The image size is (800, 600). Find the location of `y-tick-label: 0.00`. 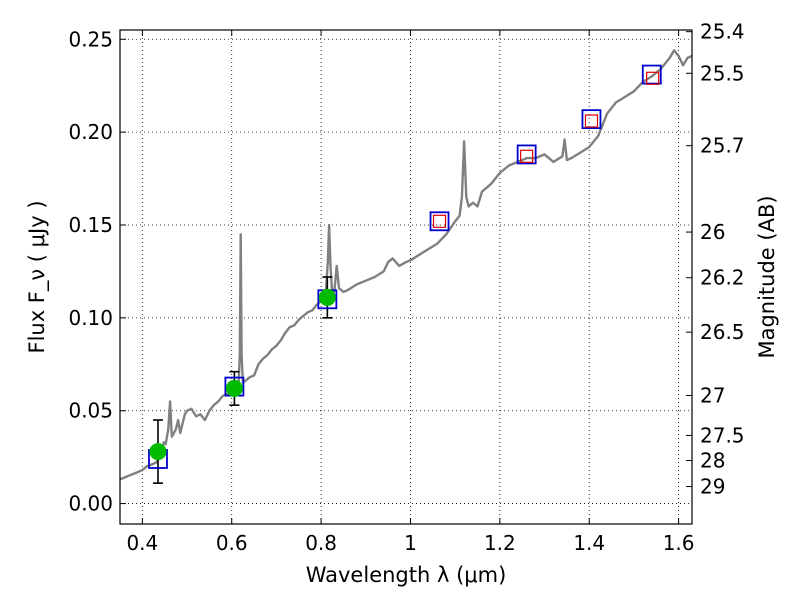

y-tick-label: 0.00 is located at coordinates (90, 504).